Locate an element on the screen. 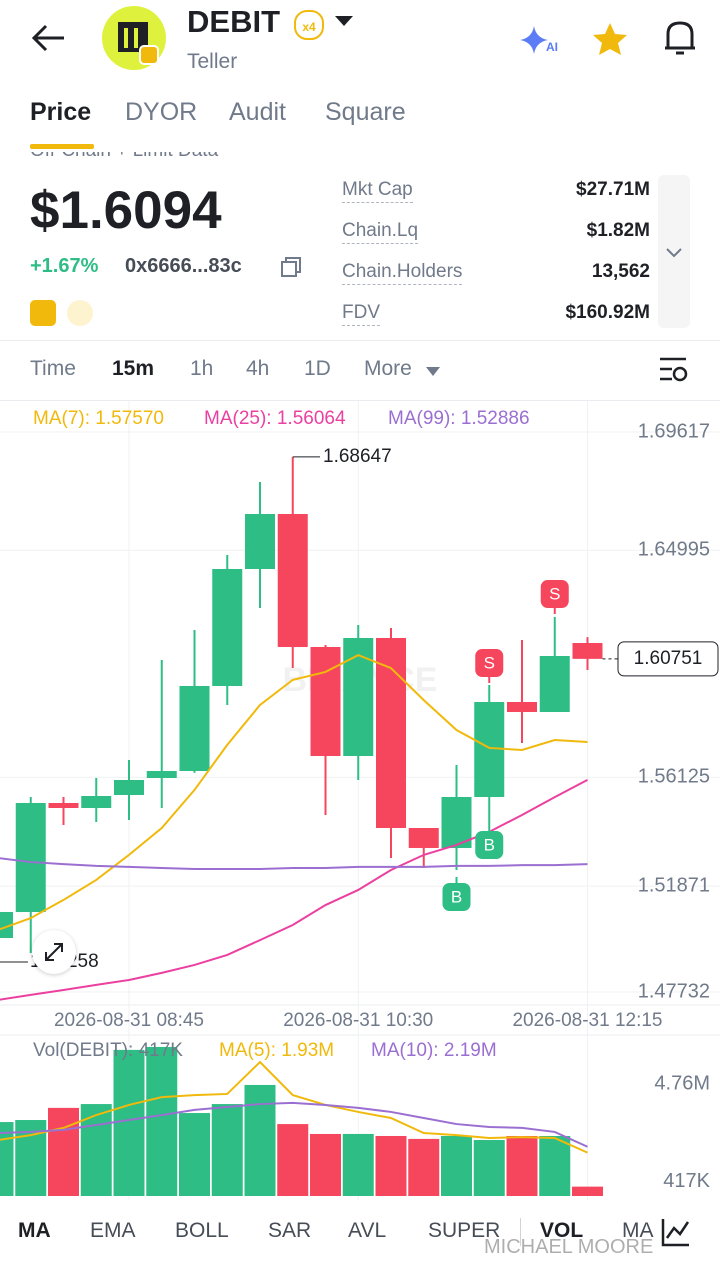 Image resolution: width=720 pixels, height=1272 pixels. copy-button is located at coordinates (291, 269).